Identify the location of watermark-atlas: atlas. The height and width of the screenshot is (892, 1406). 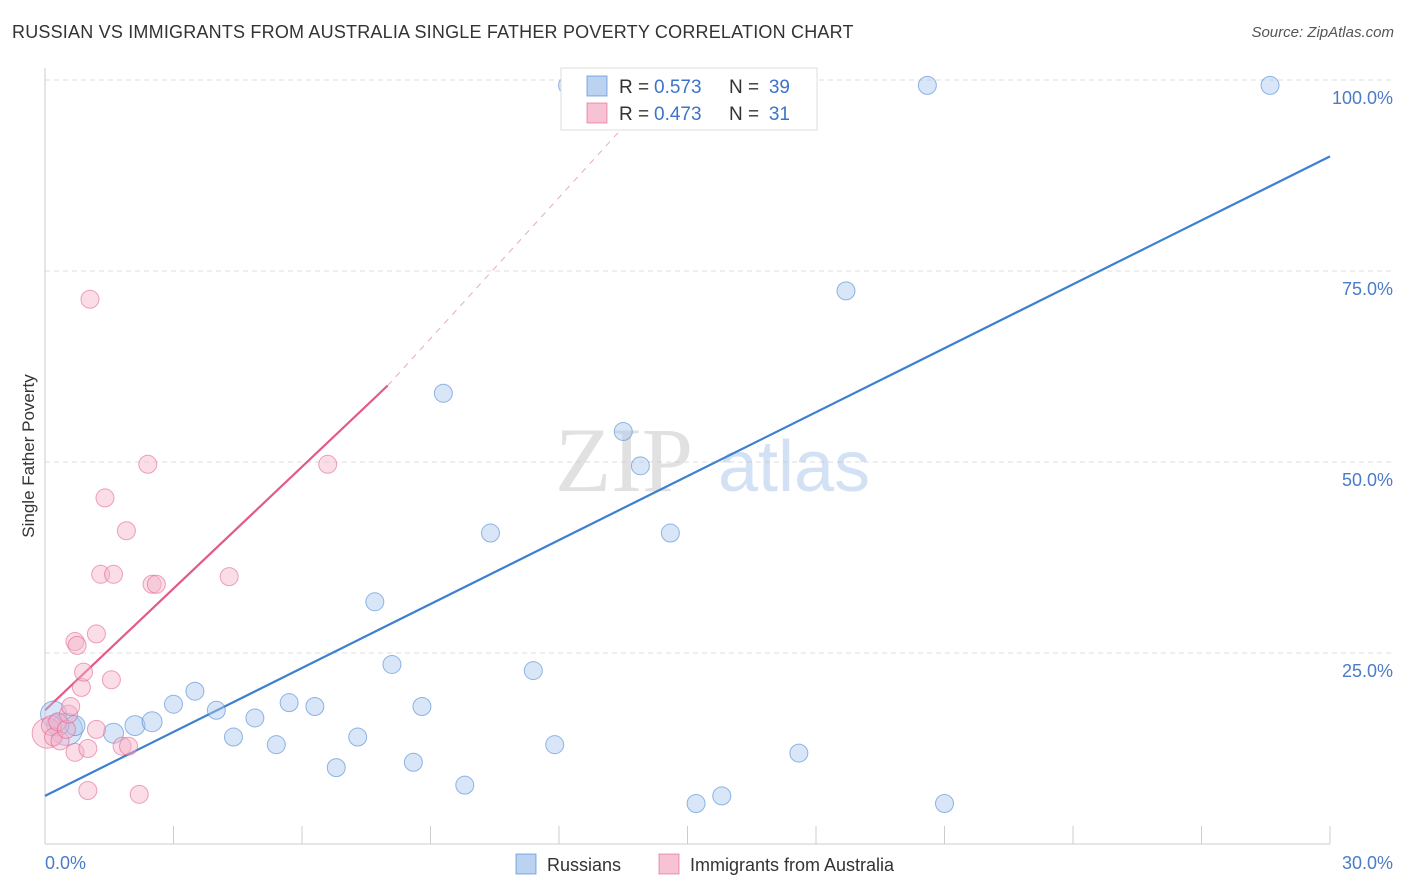
(794, 467).